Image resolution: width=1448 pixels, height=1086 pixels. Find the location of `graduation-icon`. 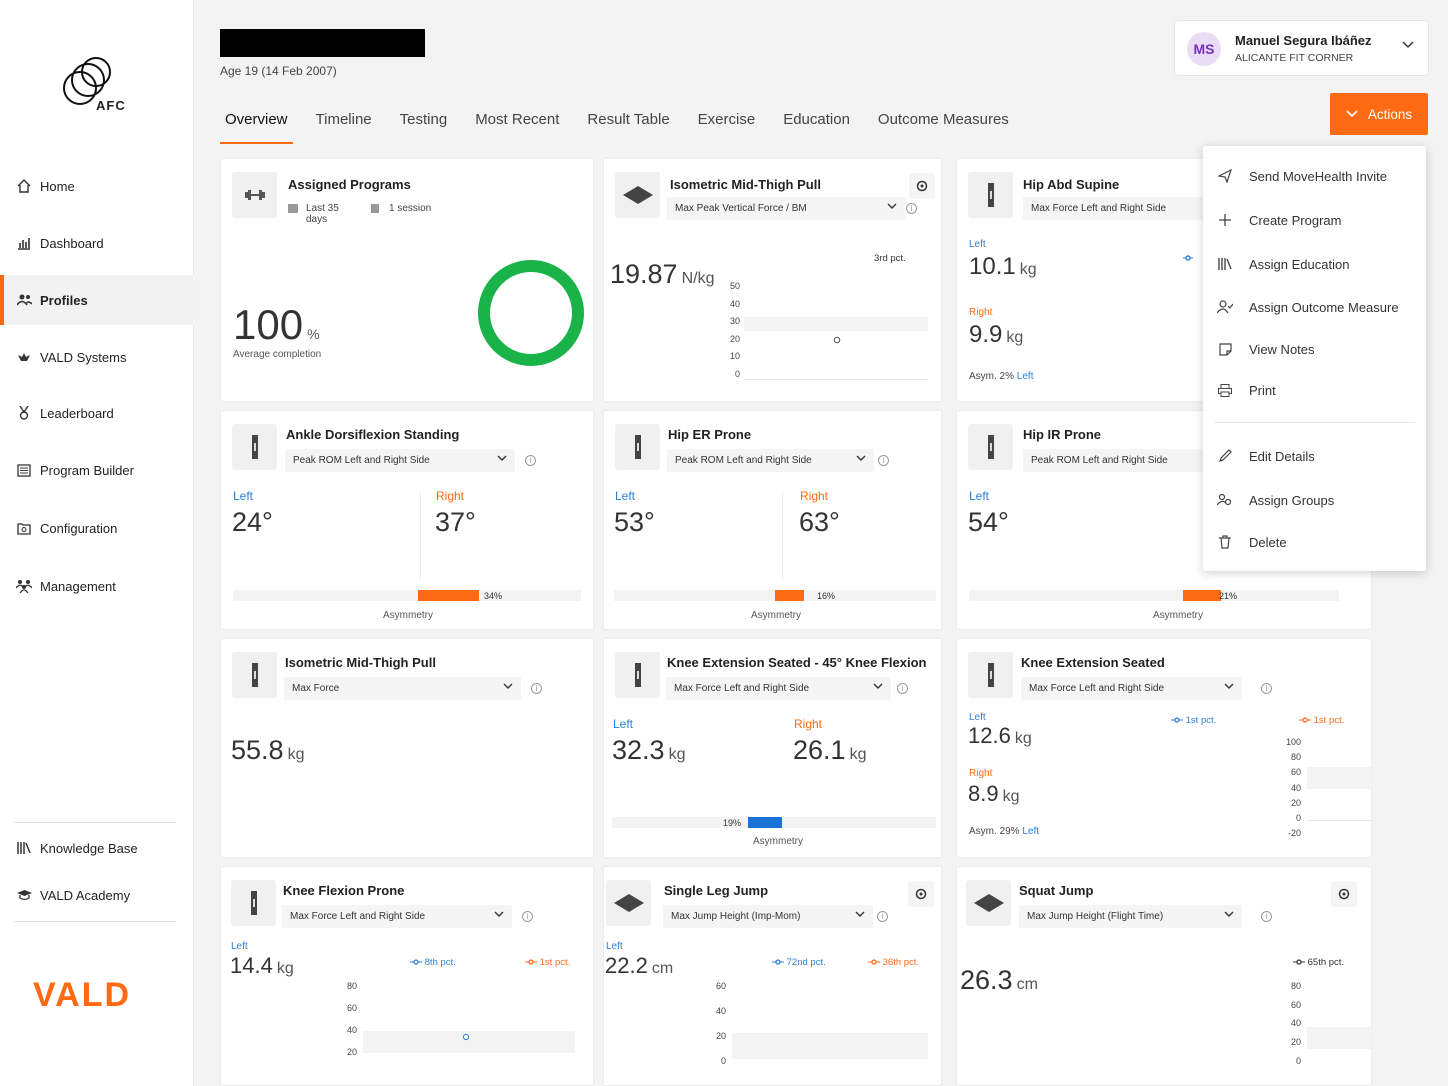

graduation-icon is located at coordinates (24, 895).